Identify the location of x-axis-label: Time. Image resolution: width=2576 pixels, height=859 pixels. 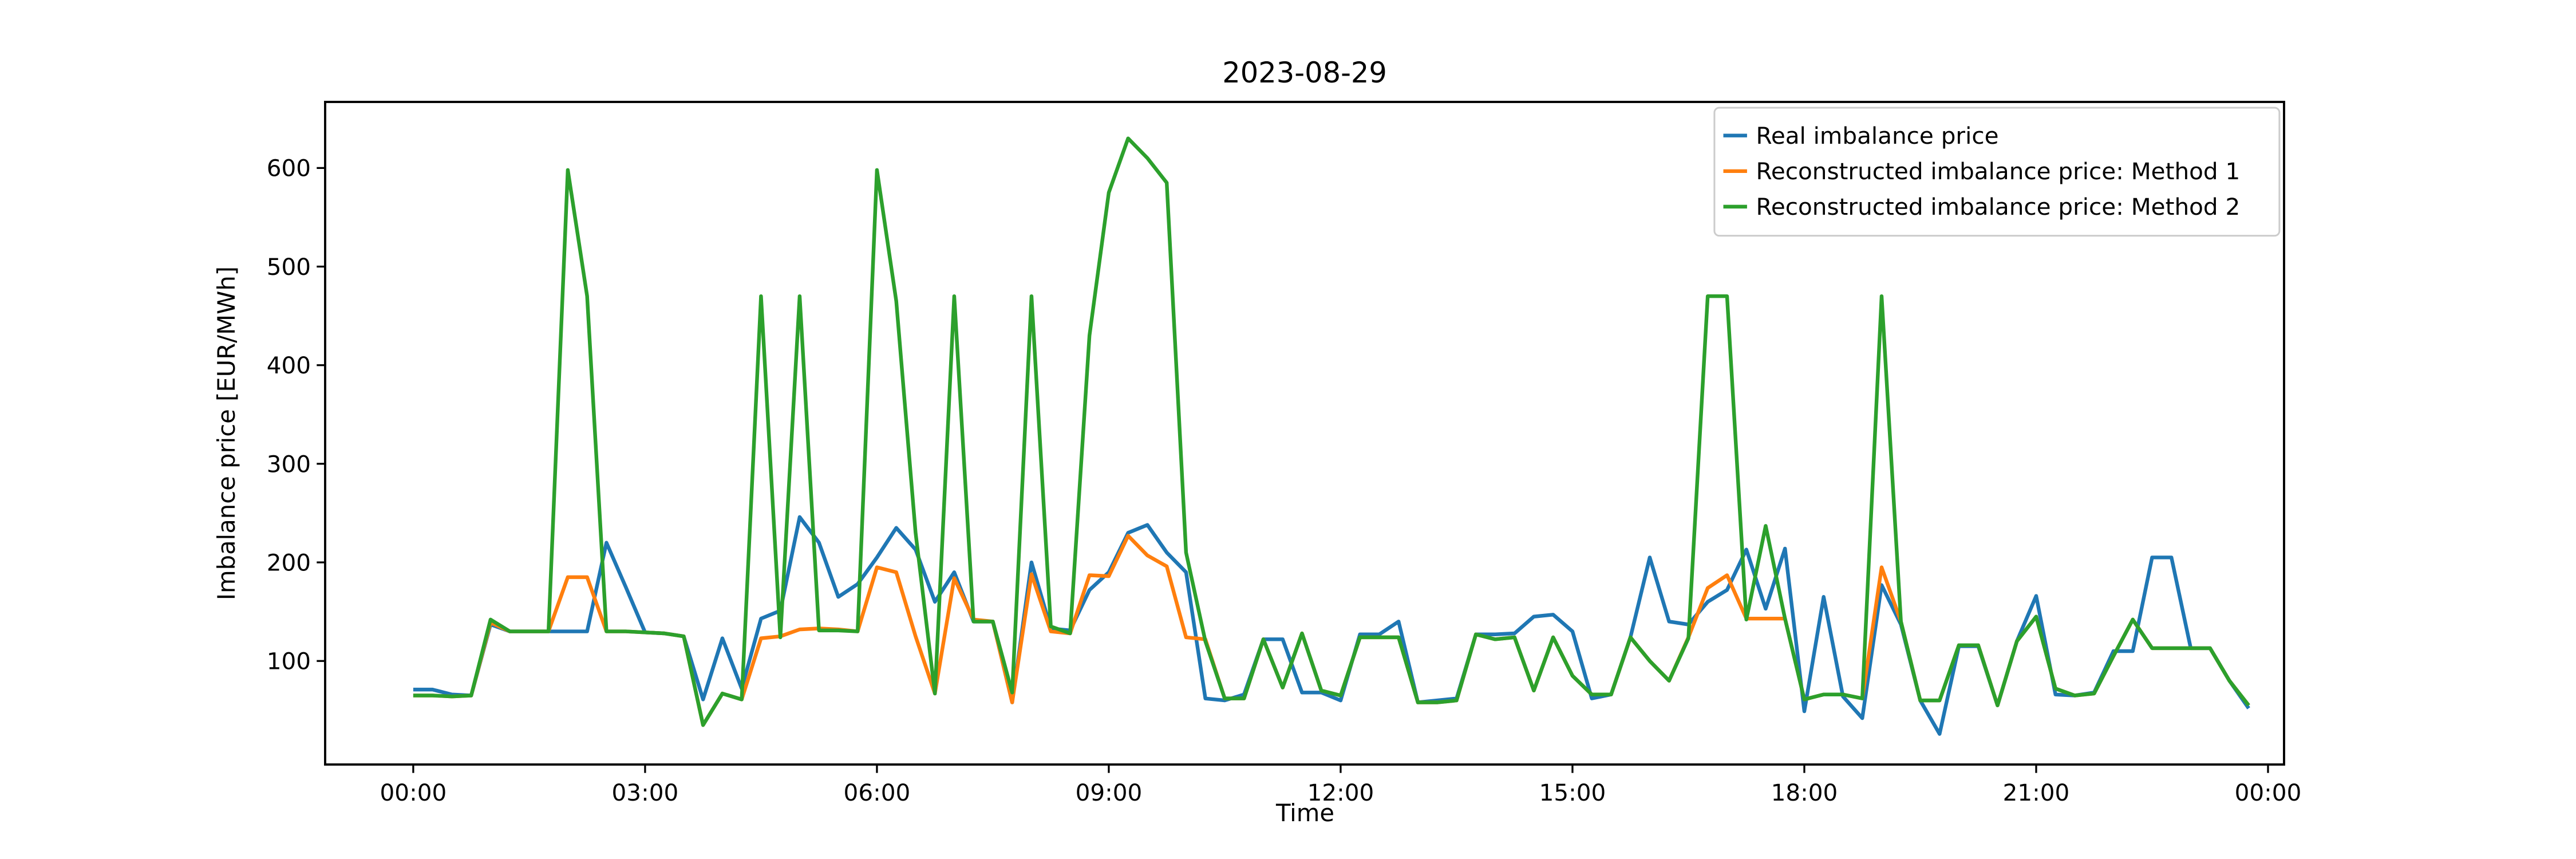
(1304, 813).